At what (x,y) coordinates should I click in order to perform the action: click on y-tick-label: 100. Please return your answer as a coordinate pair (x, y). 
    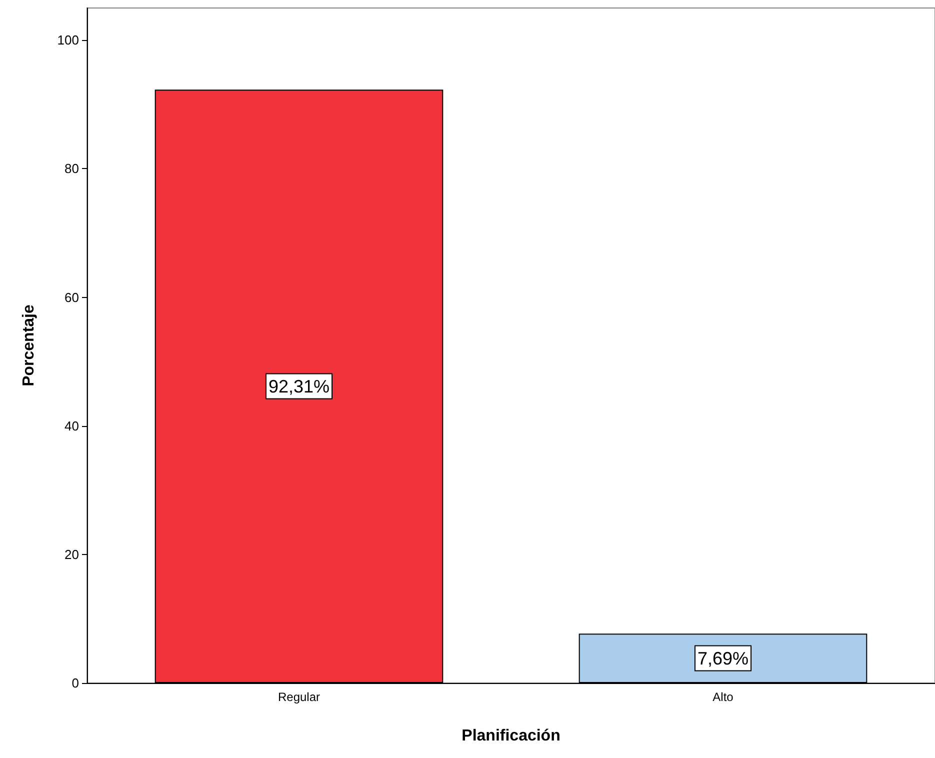
    Looking at the image, I should click on (68, 40).